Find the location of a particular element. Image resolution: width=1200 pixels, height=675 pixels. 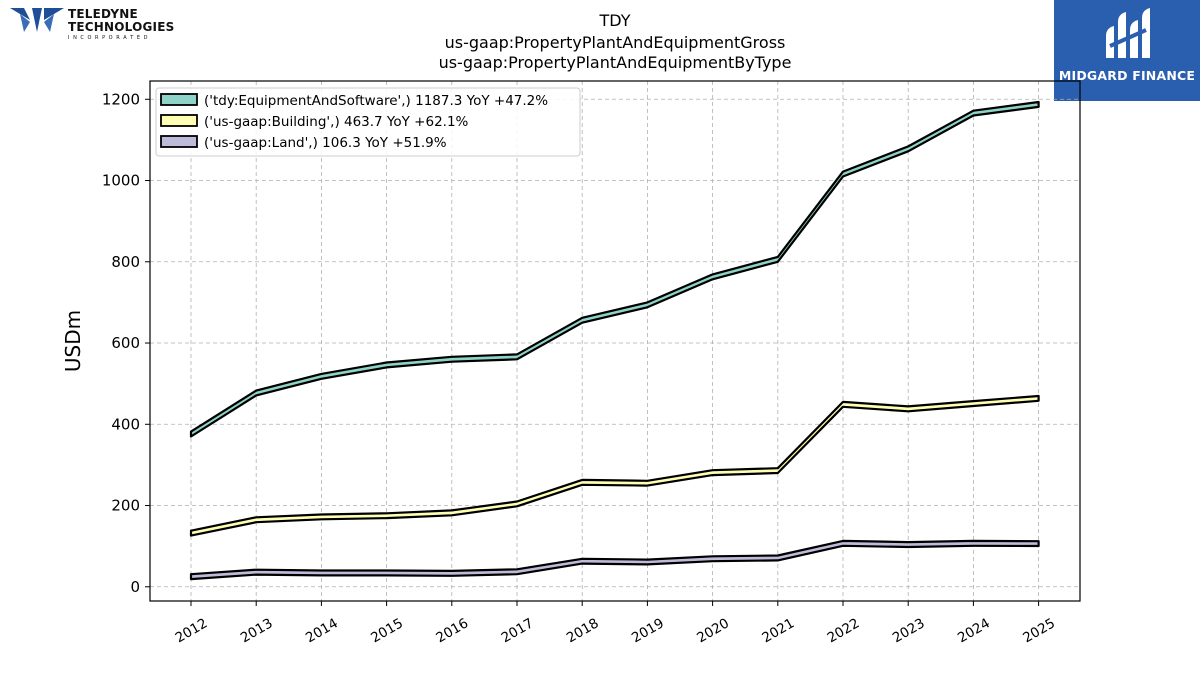

x-tick-label: 2013 is located at coordinates (257, 630).